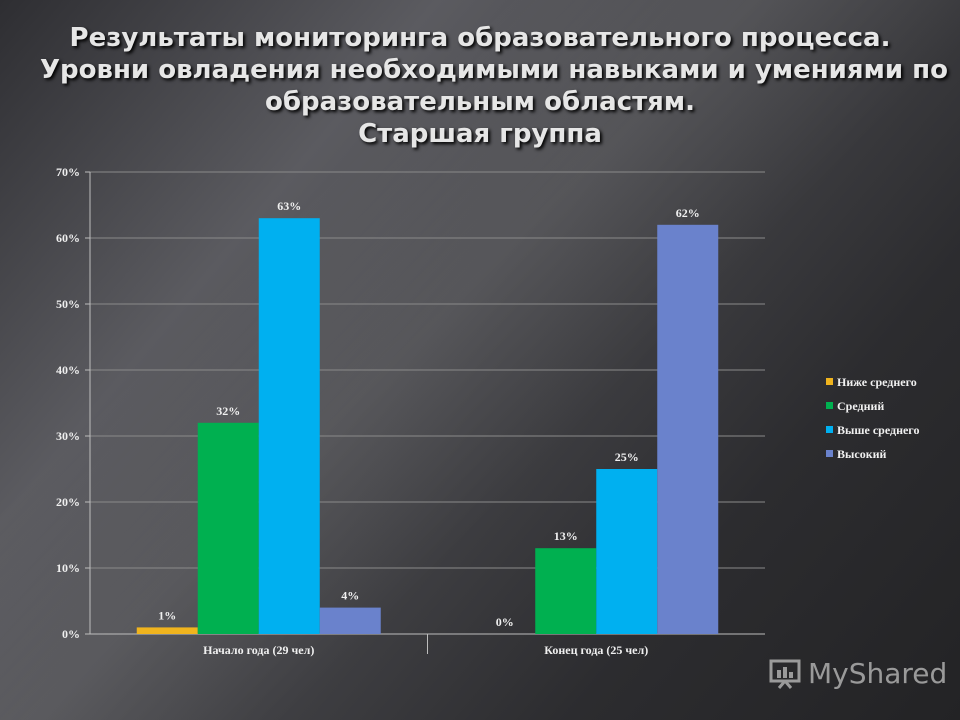  Describe the element at coordinates (289, 206) in the screenshot. I see `data-label: 63%` at that location.